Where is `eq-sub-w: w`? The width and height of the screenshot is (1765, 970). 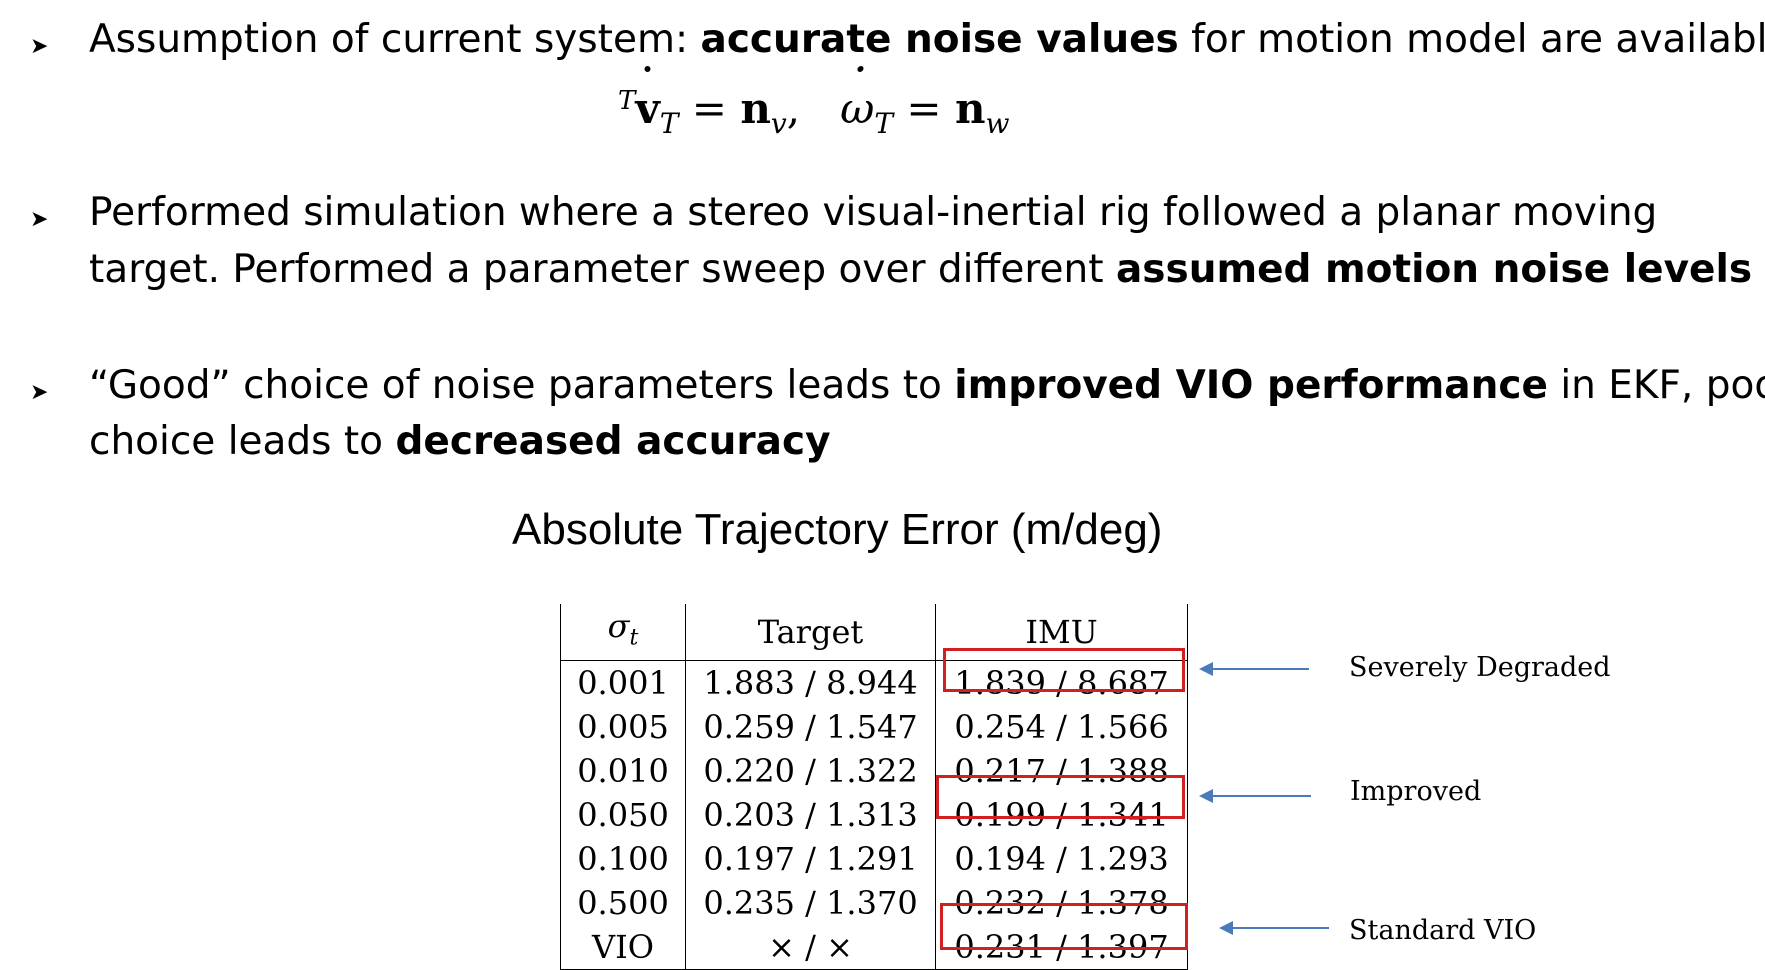
eq-sub-w: w is located at coordinates (997, 123).